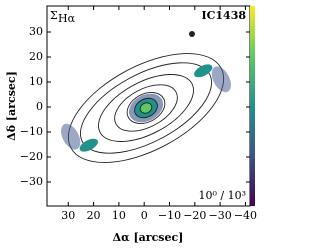 The image size is (320, 251). I want to click on x-tick-label: 10, so click(119, 215).